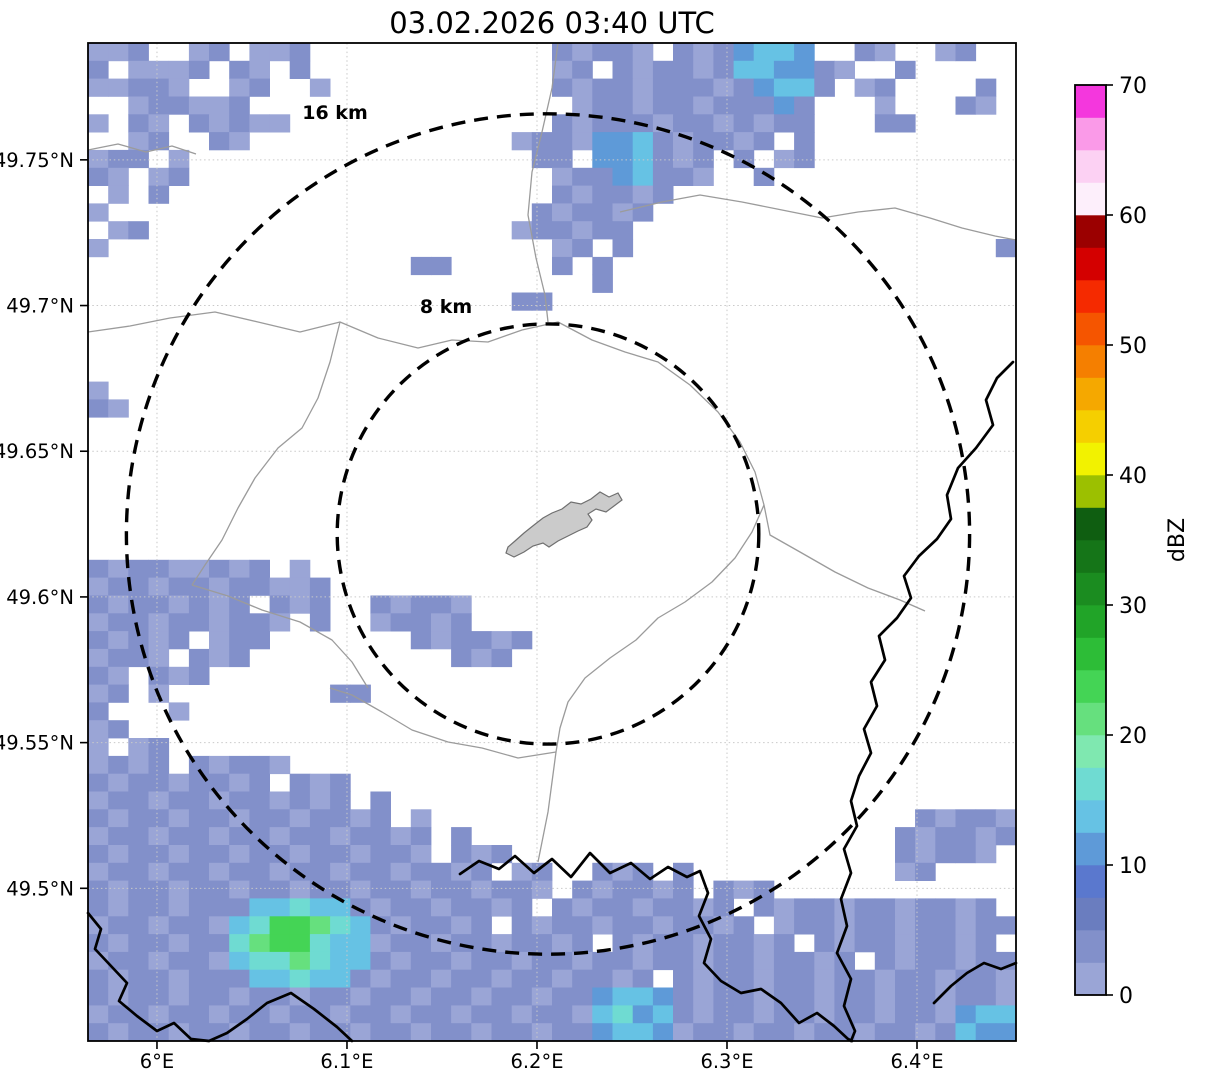 Image resolution: width=1207 pixels, height=1073 pixels. I want to click on country-border, so click(975, 983).